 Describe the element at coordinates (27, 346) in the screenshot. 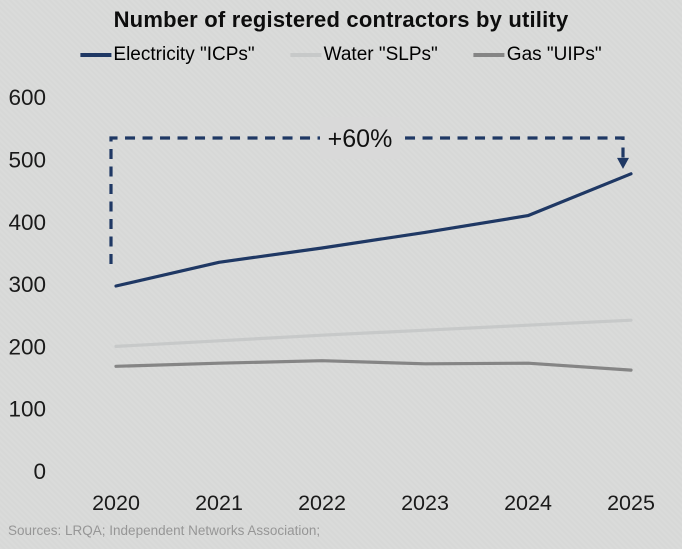

I see `y-tick-label: 200` at that location.